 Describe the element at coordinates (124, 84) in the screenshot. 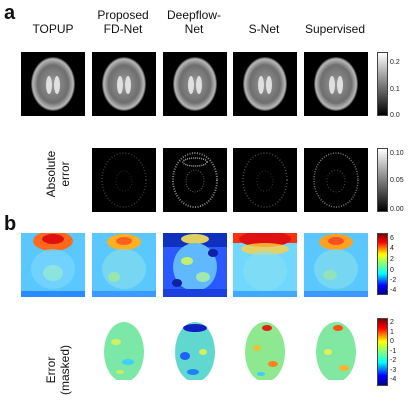

I see `brain-image-fdnet` at that location.